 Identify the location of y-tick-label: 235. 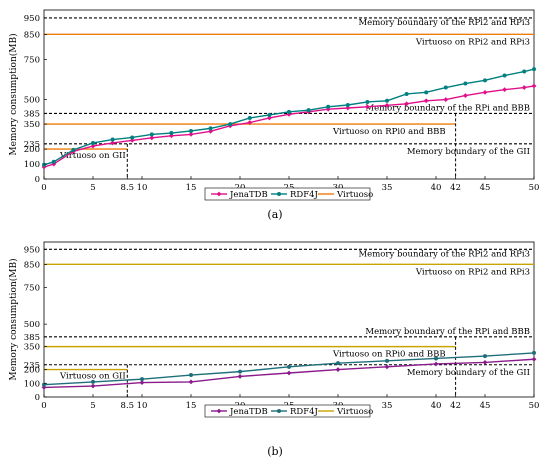
(32, 145).